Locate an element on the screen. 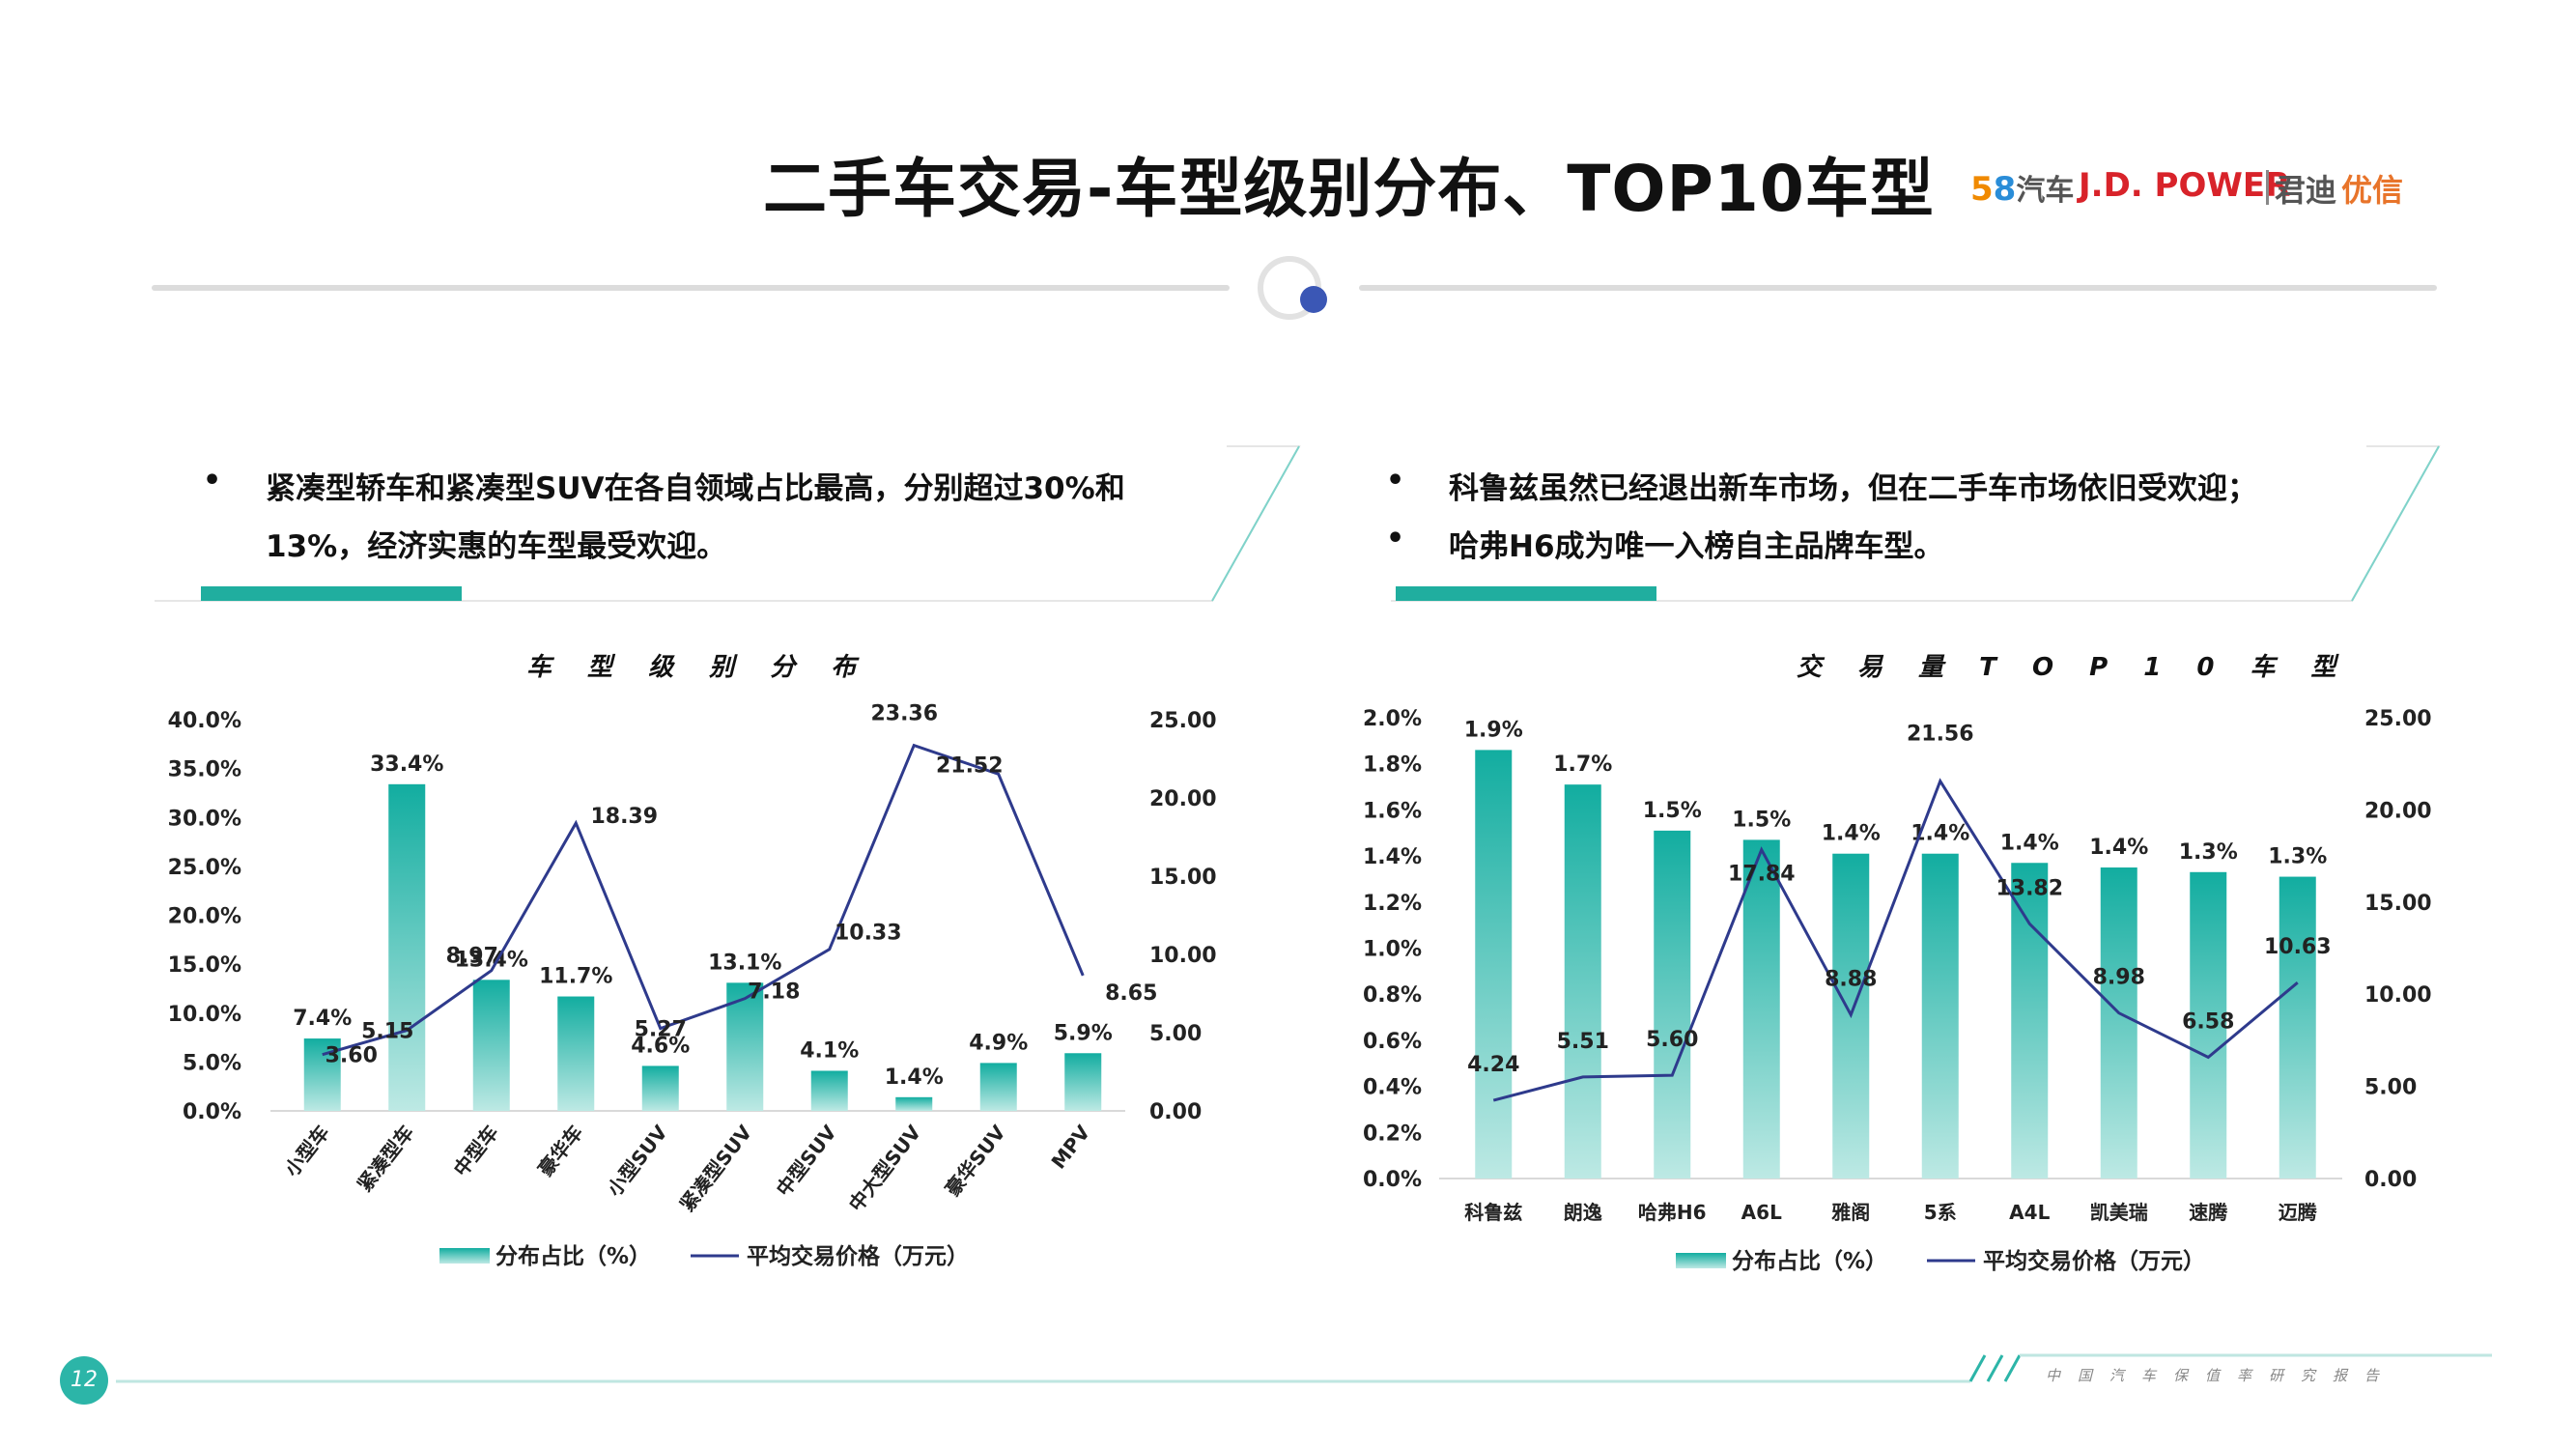 This screenshot has height=1449, width=2576. category-label: A6L is located at coordinates (1761, 1212).